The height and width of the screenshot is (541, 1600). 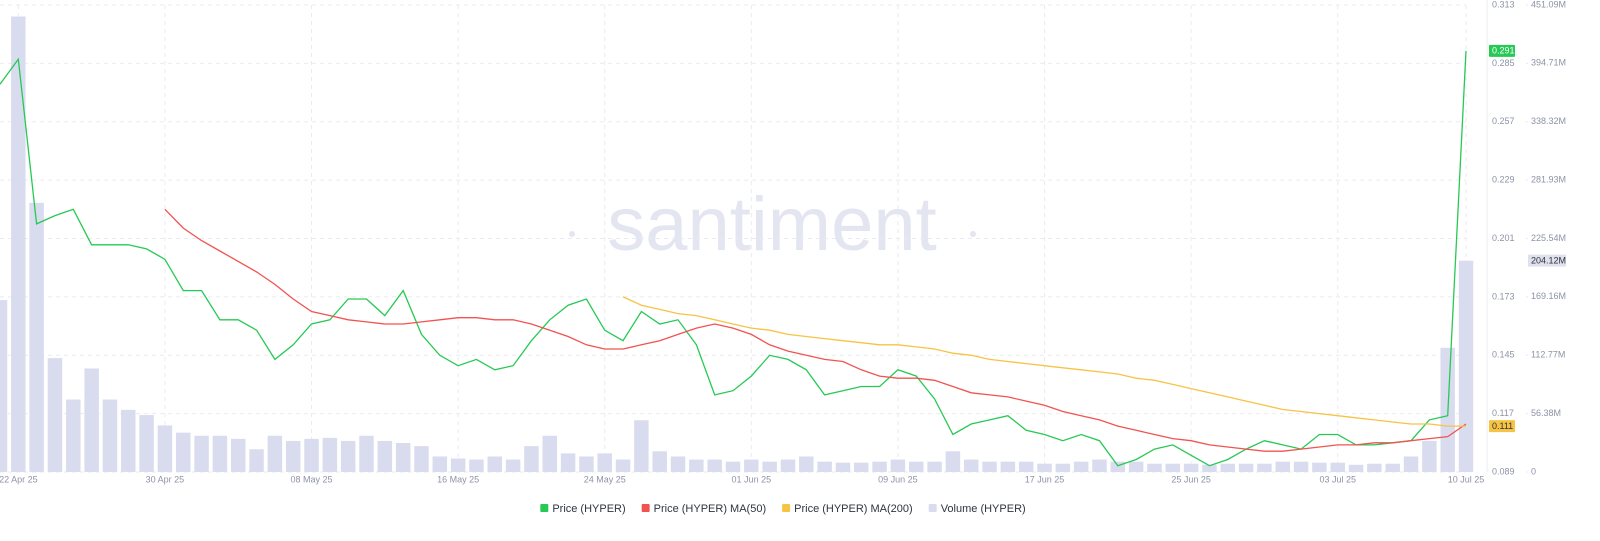 What do you see at coordinates (1466, 479) in the screenshot?
I see `x-tick-label: 10 Jul 25` at bounding box center [1466, 479].